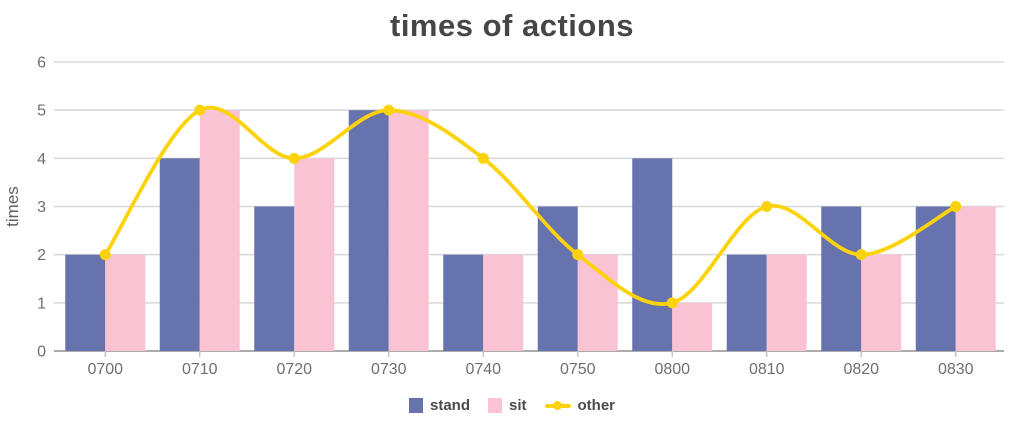 This screenshot has width=1024, height=437. Describe the element at coordinates (41, 352) in the screenshot. I see `ytick-label-0: 0` at that location.